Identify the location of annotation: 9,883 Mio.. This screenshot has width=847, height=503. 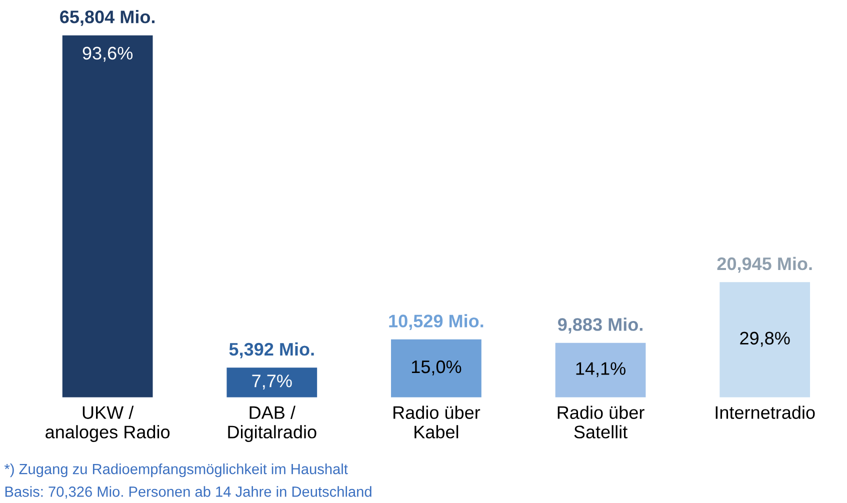
(600, 326).